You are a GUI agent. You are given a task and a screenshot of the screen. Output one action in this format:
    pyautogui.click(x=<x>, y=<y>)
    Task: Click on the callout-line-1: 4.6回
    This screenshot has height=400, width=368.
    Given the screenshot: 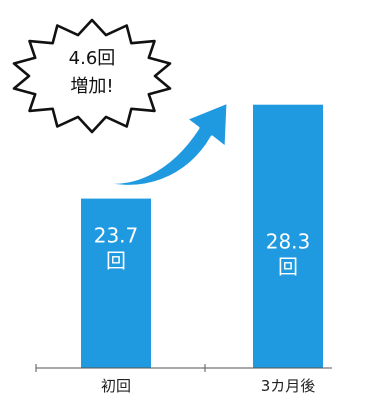 What is the action you would take?
    pyautogui.click(x=92, y=58)
    